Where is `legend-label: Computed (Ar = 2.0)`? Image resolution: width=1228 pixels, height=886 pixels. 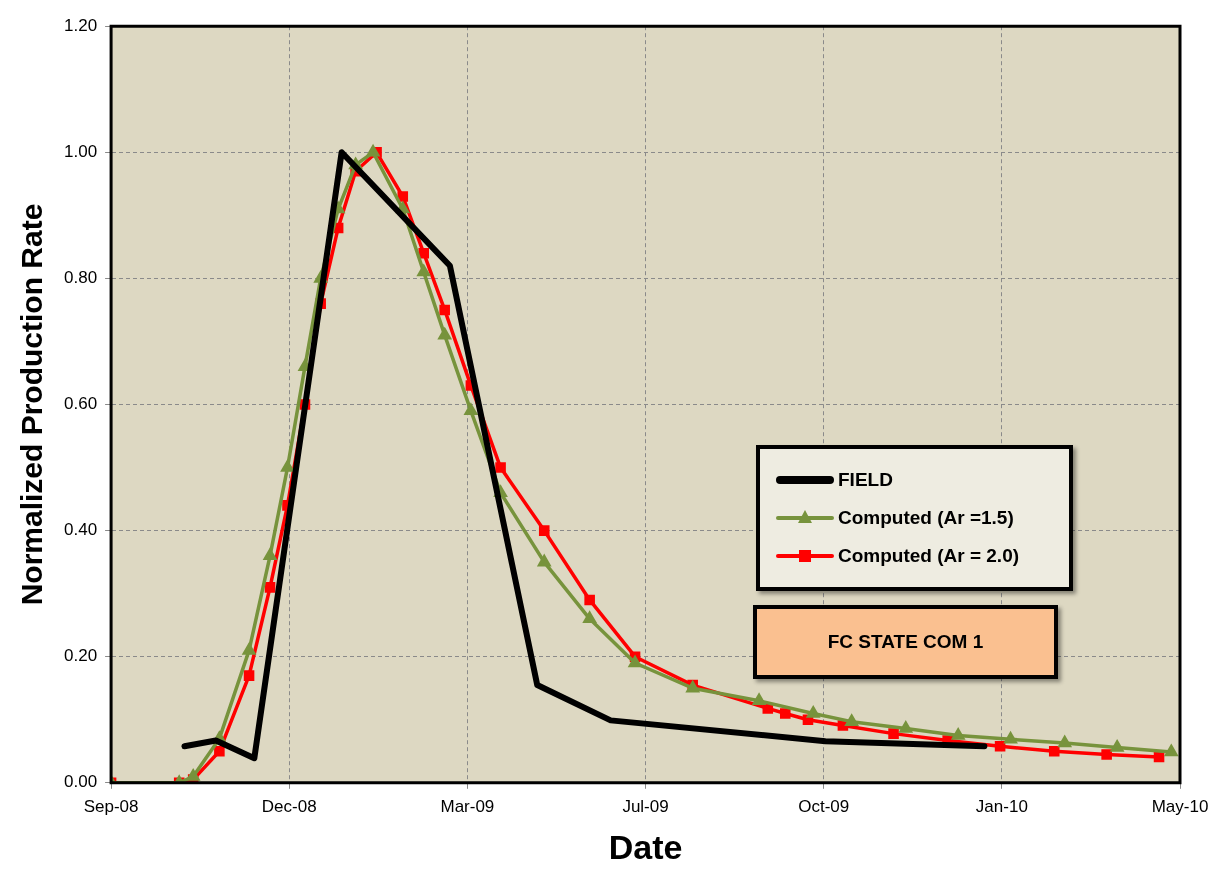
legend-label: Computed (Ar = 2.0) is located at coordinates (929, 556).